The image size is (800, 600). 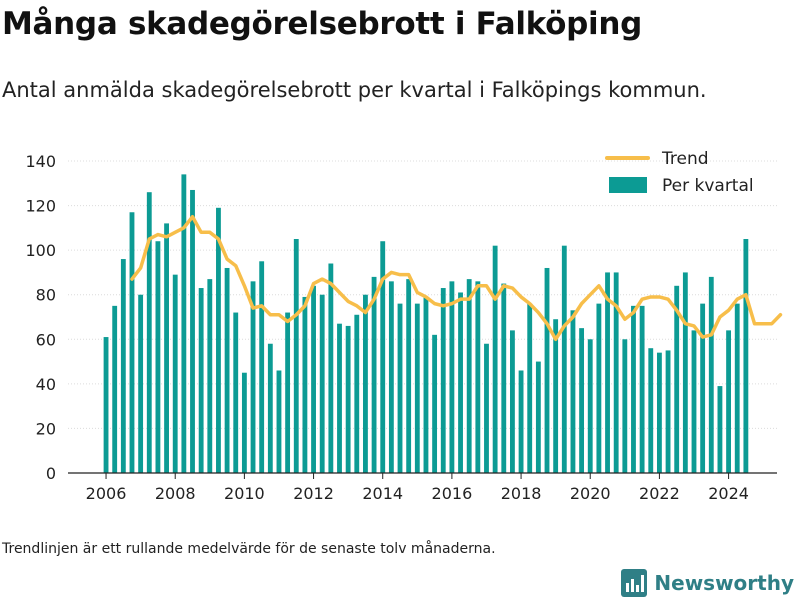 I want to click on x-tick-label: 2018, so click(x=521, y=493).